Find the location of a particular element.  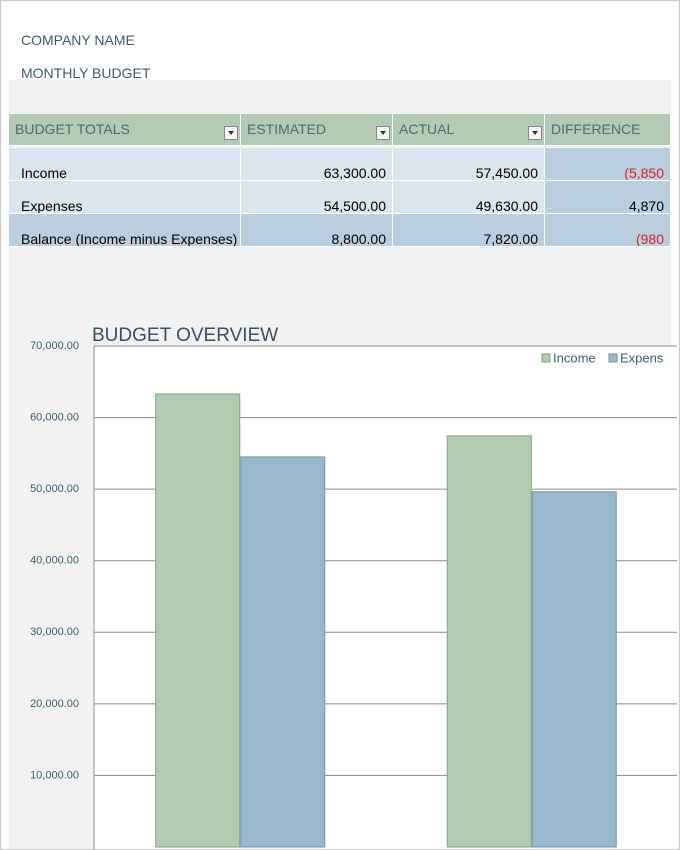

y-tick-label: 30,000.00 is located at coordinates (54, 632).